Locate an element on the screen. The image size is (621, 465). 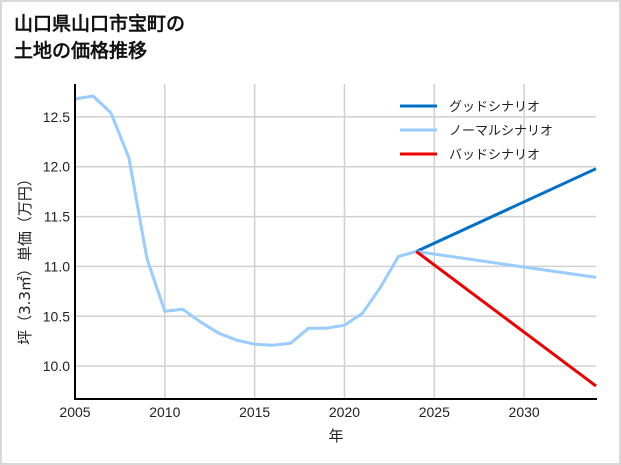
x-tick-label: 2005 is located at coordinates (74, 412).